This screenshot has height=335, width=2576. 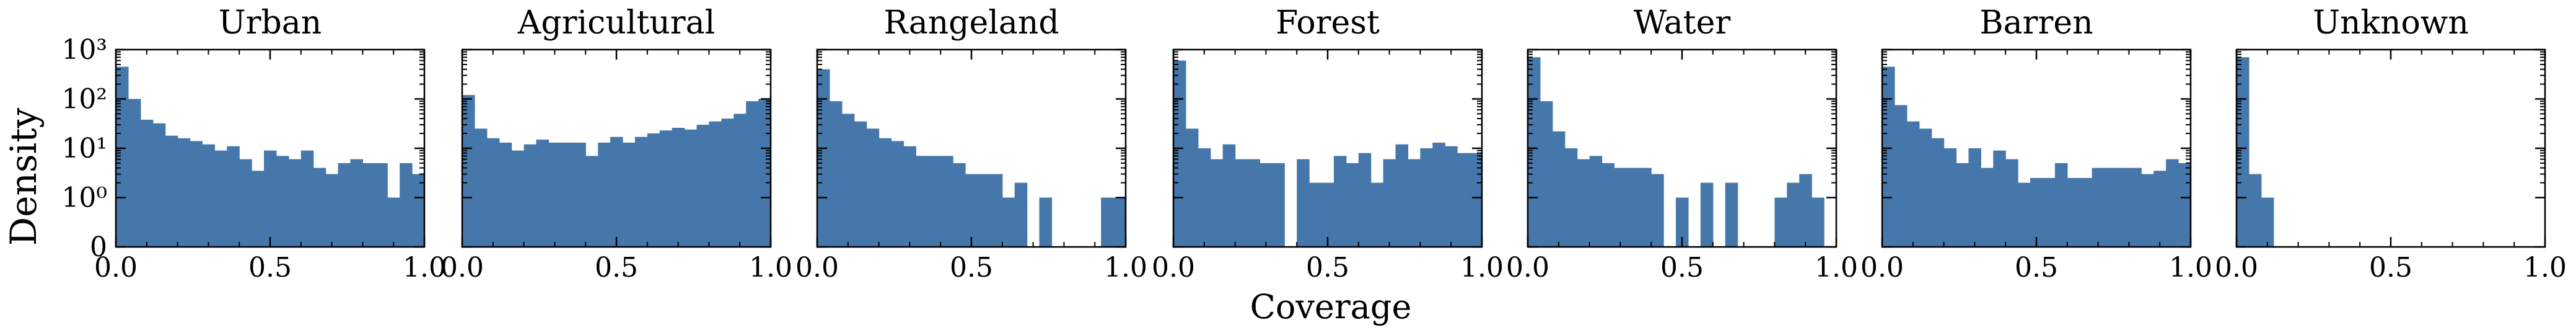 I want to click on panel-forest: 0.0 0.5 1.0 Forest, so click(x=1328, y=144).